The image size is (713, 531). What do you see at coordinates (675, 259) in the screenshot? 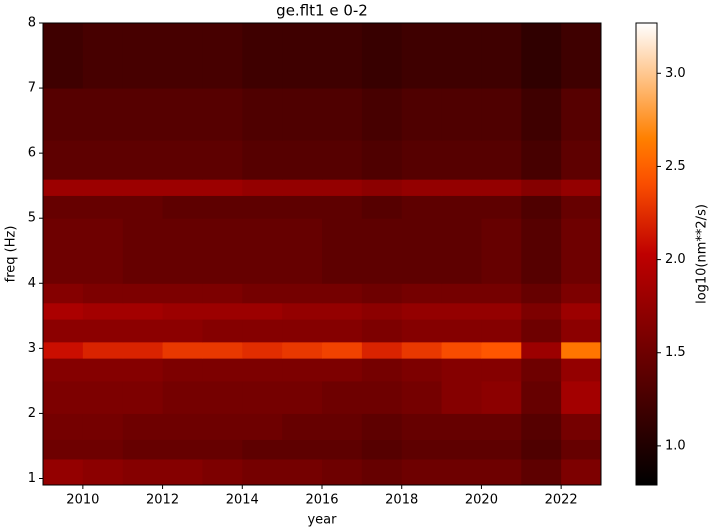
I see `colorbar-tick-label: 2.0` at bounding box center [675, 259].